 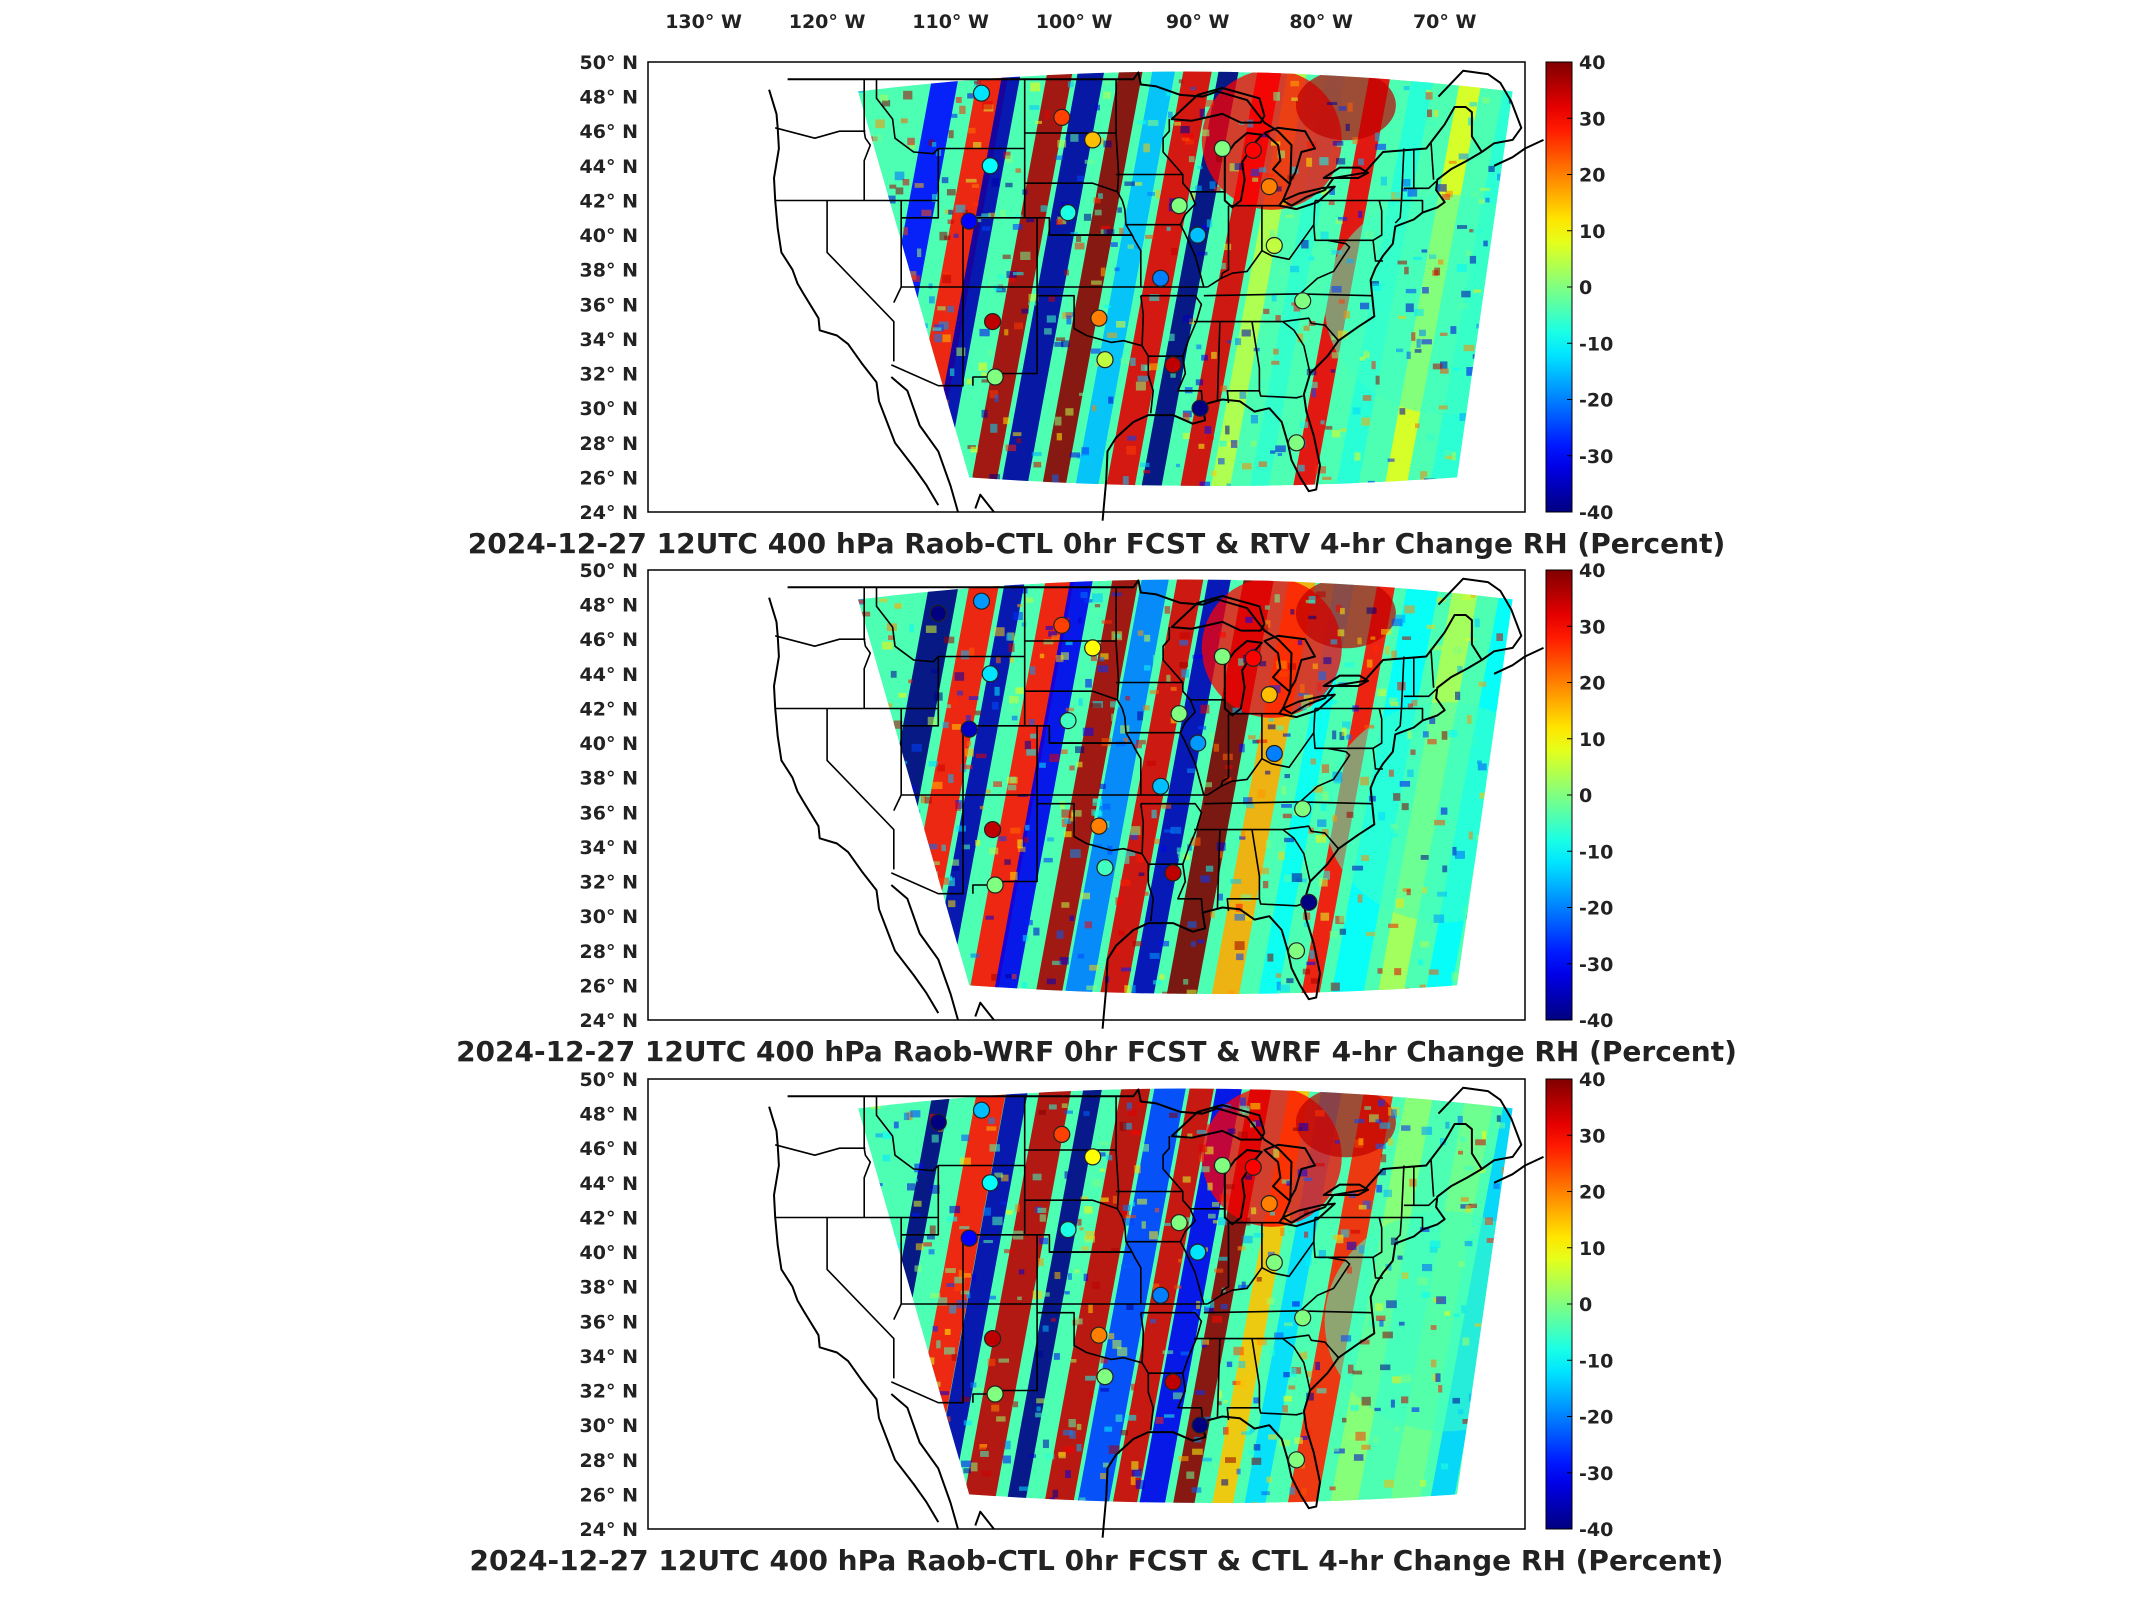 I want to click on colorbar-tick-label: 10, so click(x=1592, y=740).